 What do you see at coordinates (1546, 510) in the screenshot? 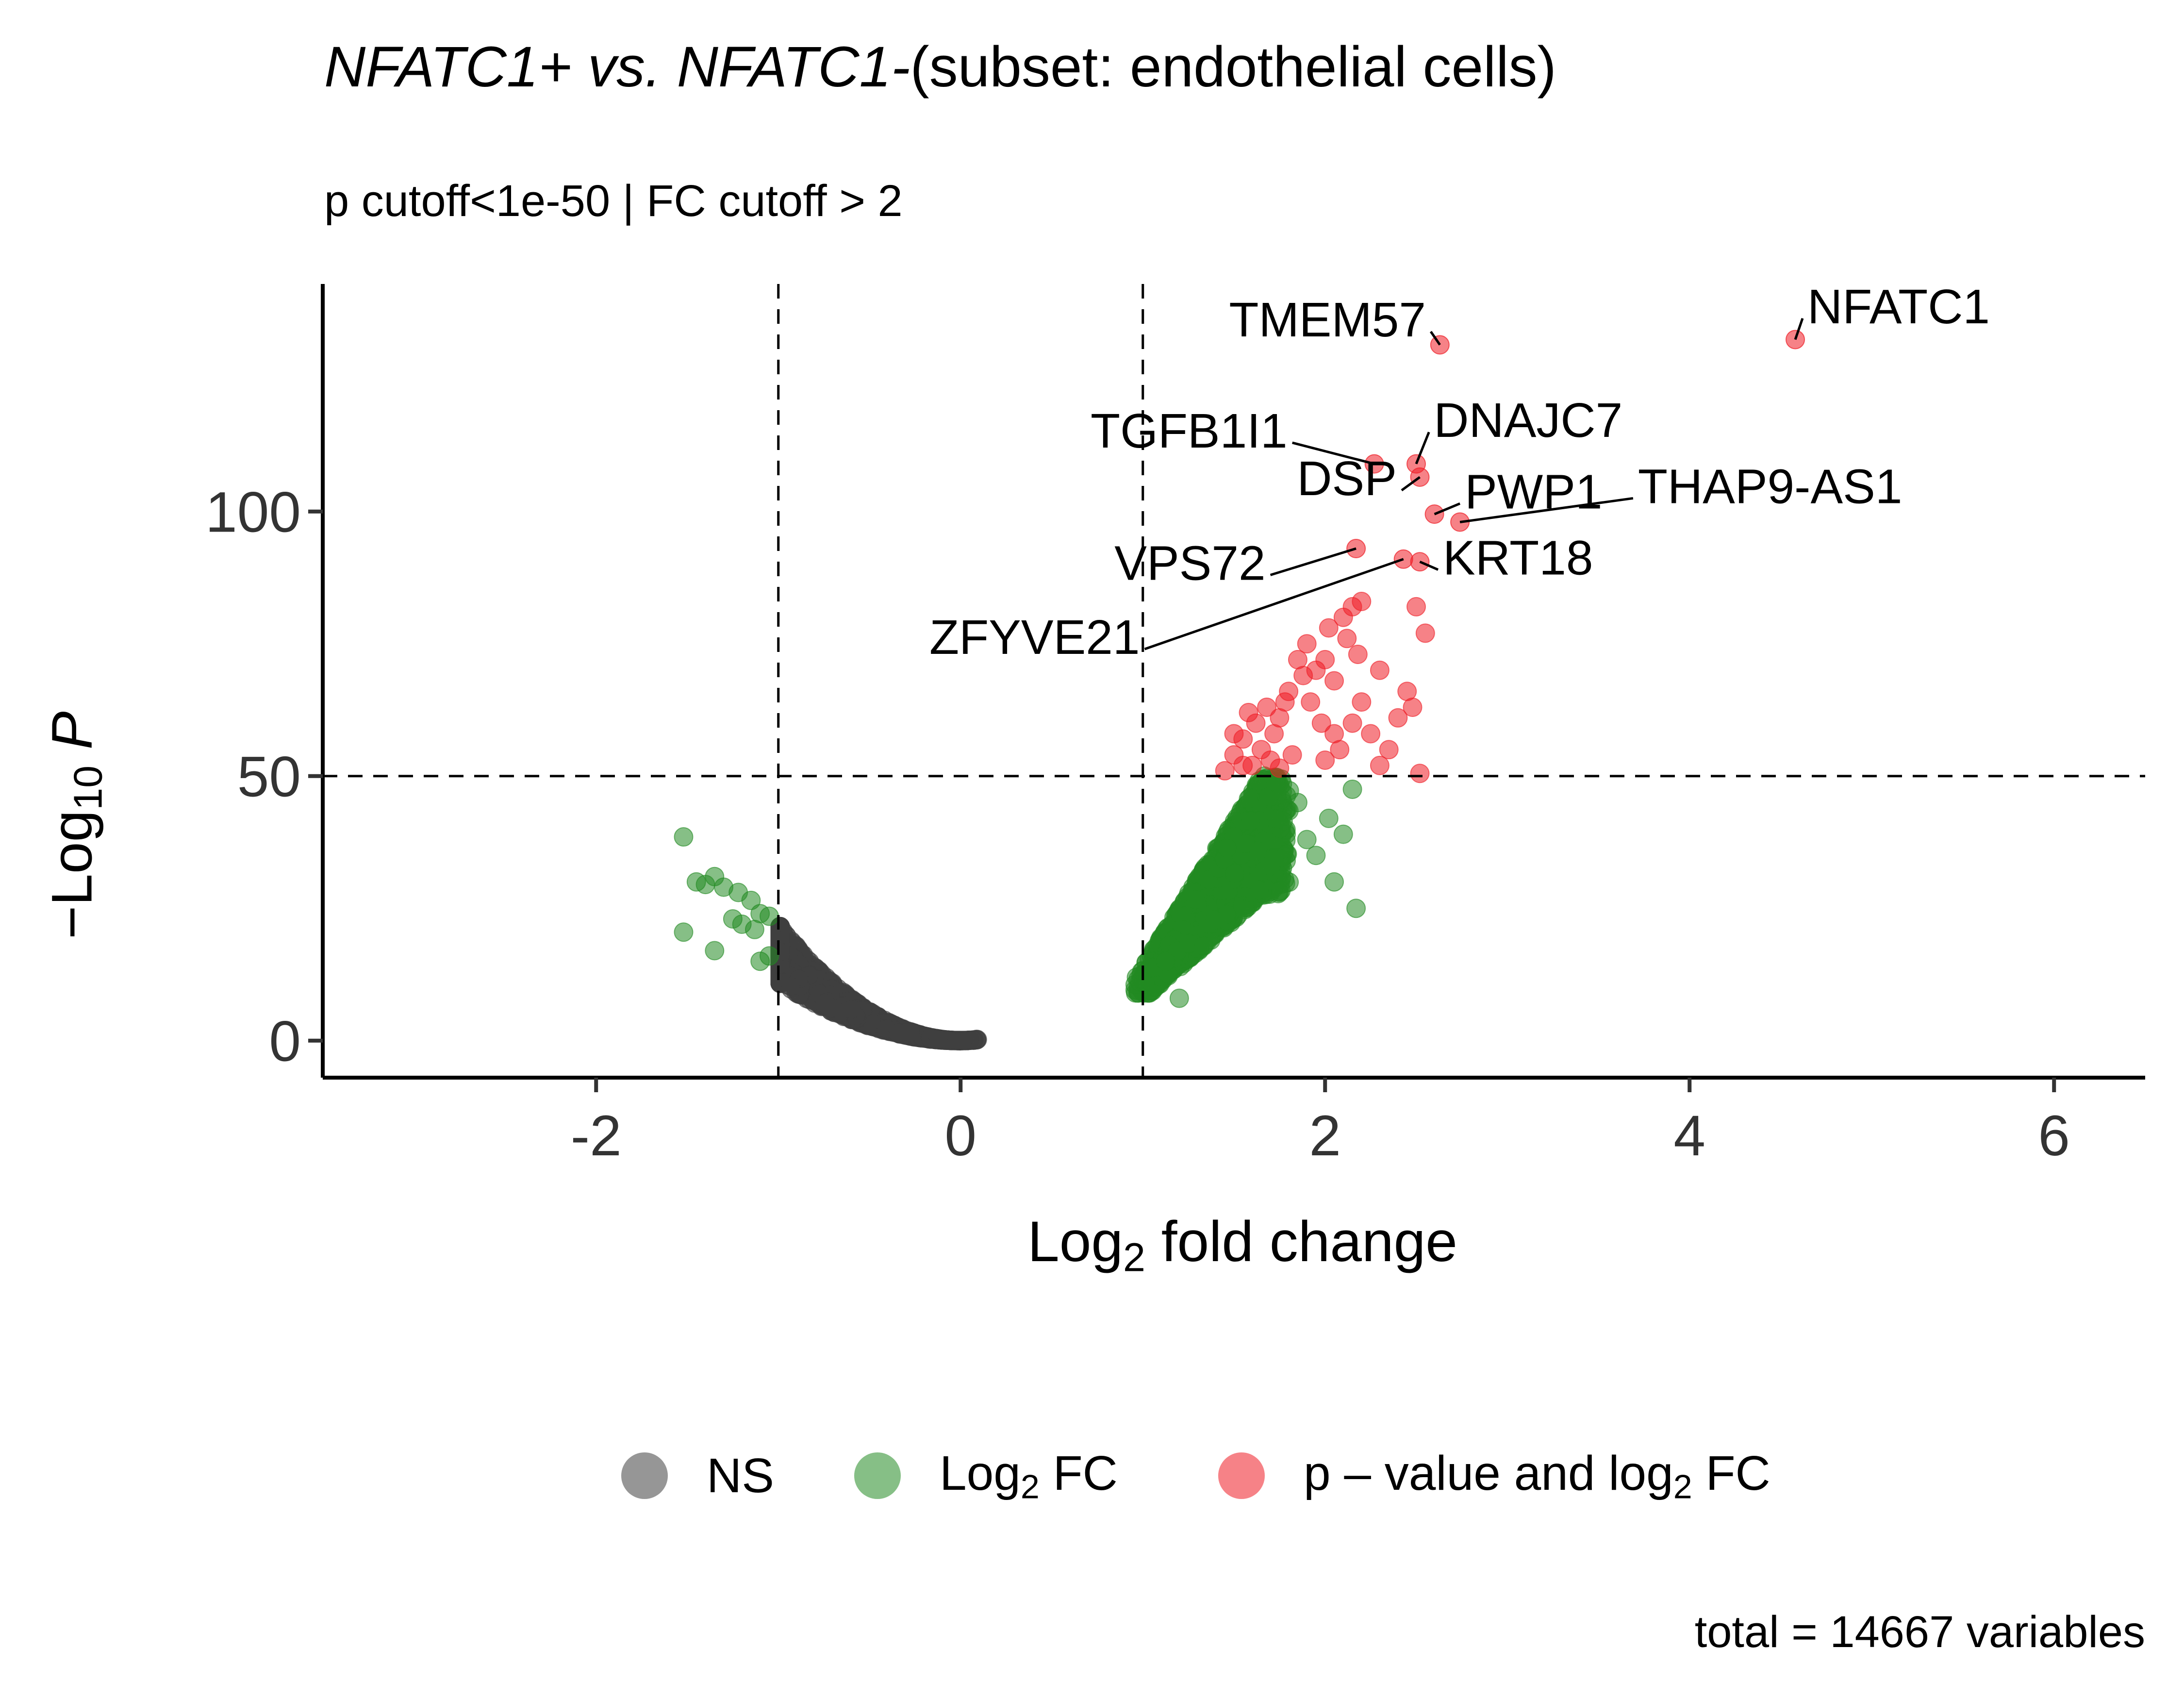
I see `connector-thap9-as1` at bounding box center [1546, 510].